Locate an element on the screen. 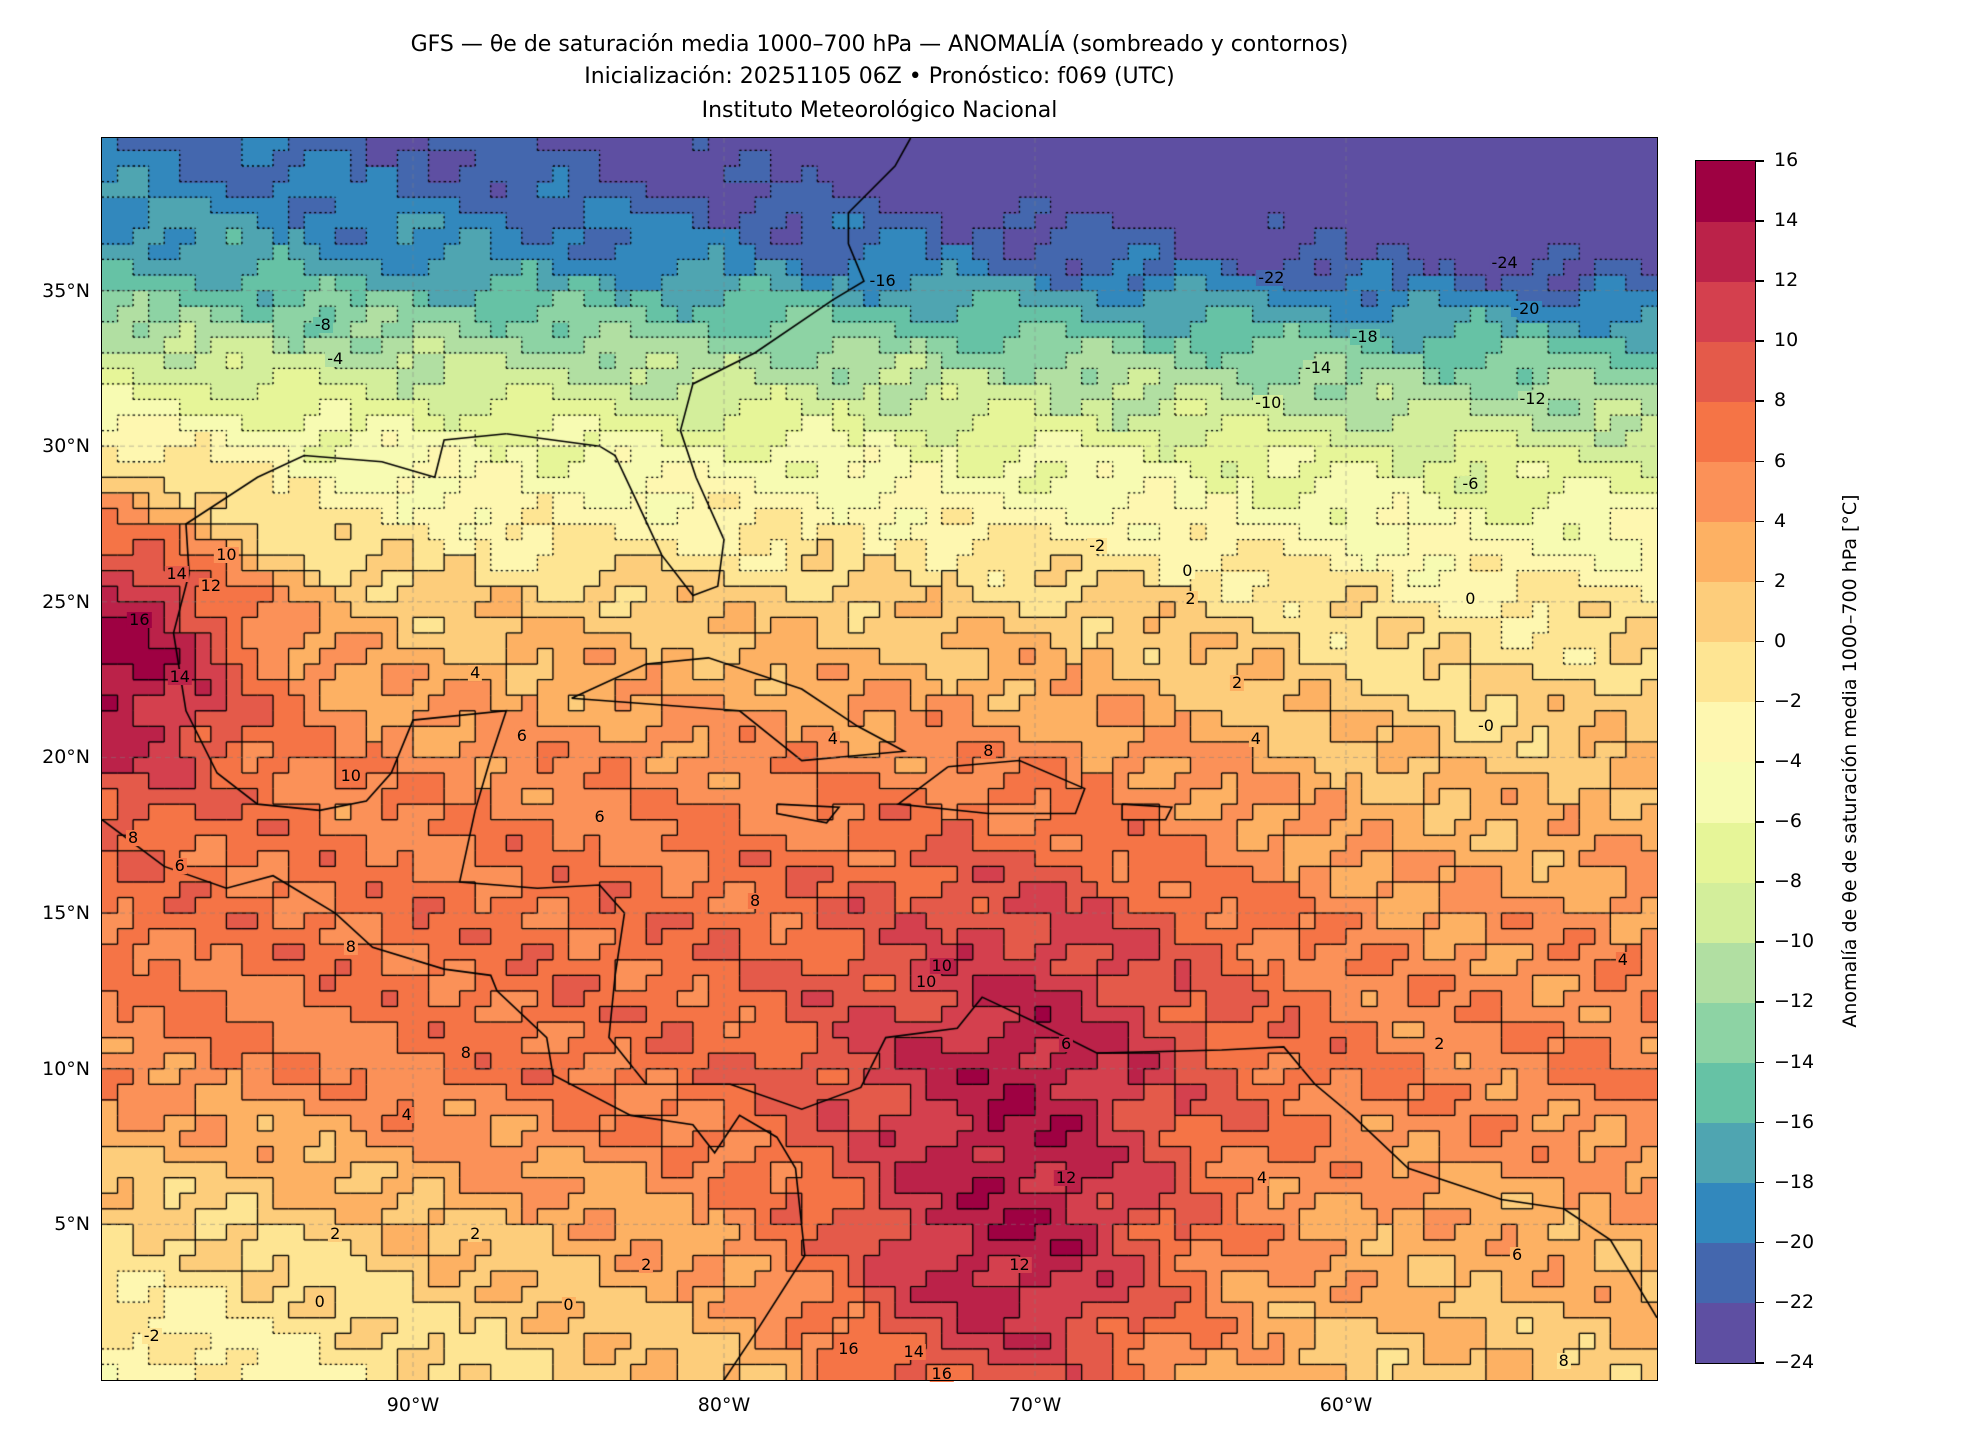 The image size is (1980, 1440). colorbar-tick-label: −14 is located at coordinates (1794, 1061).